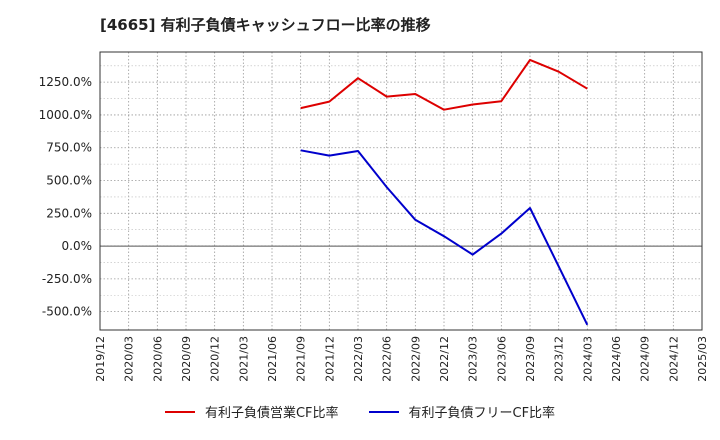 Image resolution: width=720 pixels, height=440 pixels. Describe the element at coordinates (645, 359) in the screenshot. I see `x-tick-label: 2024/09` at that location.